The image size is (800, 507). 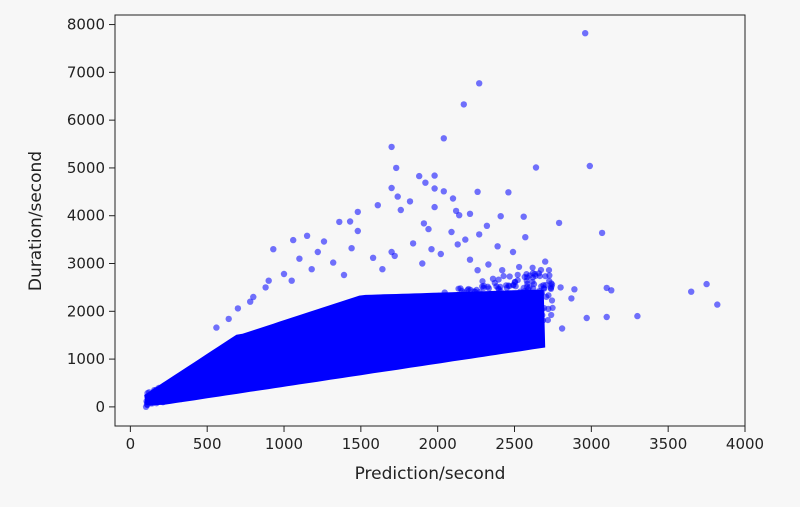 What do you see at coordinates (86, 311) in the screenshot?
I see `y-tick-label: 2000` at bounding box center [86, 311].